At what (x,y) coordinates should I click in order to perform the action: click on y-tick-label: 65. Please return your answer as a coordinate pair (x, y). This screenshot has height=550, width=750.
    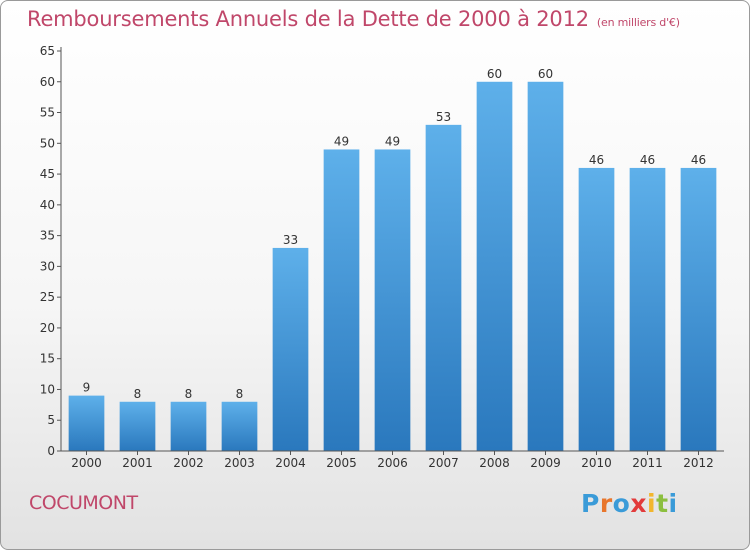
    Looking at the image, I should click on (47, 51).